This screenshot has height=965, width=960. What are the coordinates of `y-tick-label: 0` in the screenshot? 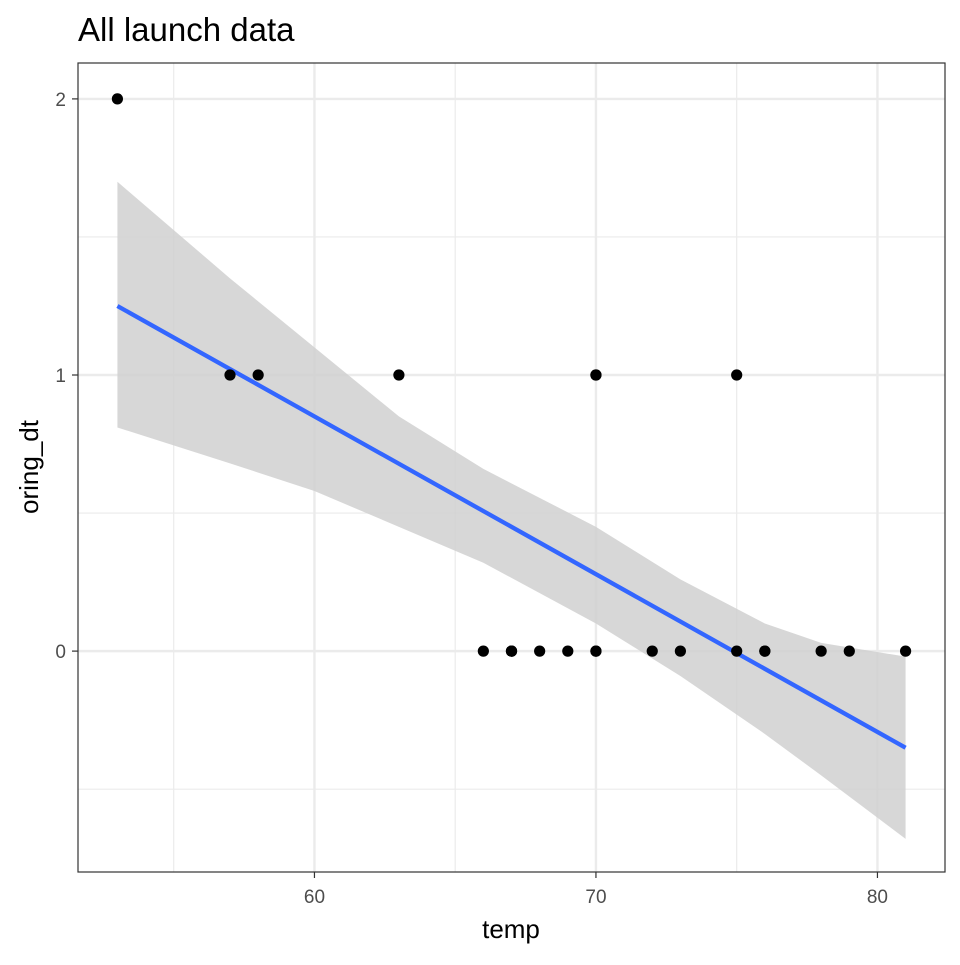 It's located at (60, 652).